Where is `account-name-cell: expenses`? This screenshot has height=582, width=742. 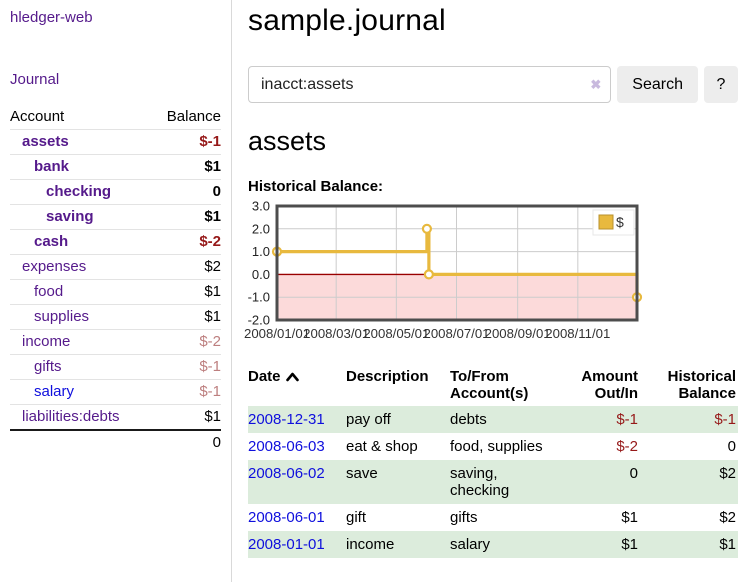 account-name-cell: expenses is located at coordinates (81, 267).